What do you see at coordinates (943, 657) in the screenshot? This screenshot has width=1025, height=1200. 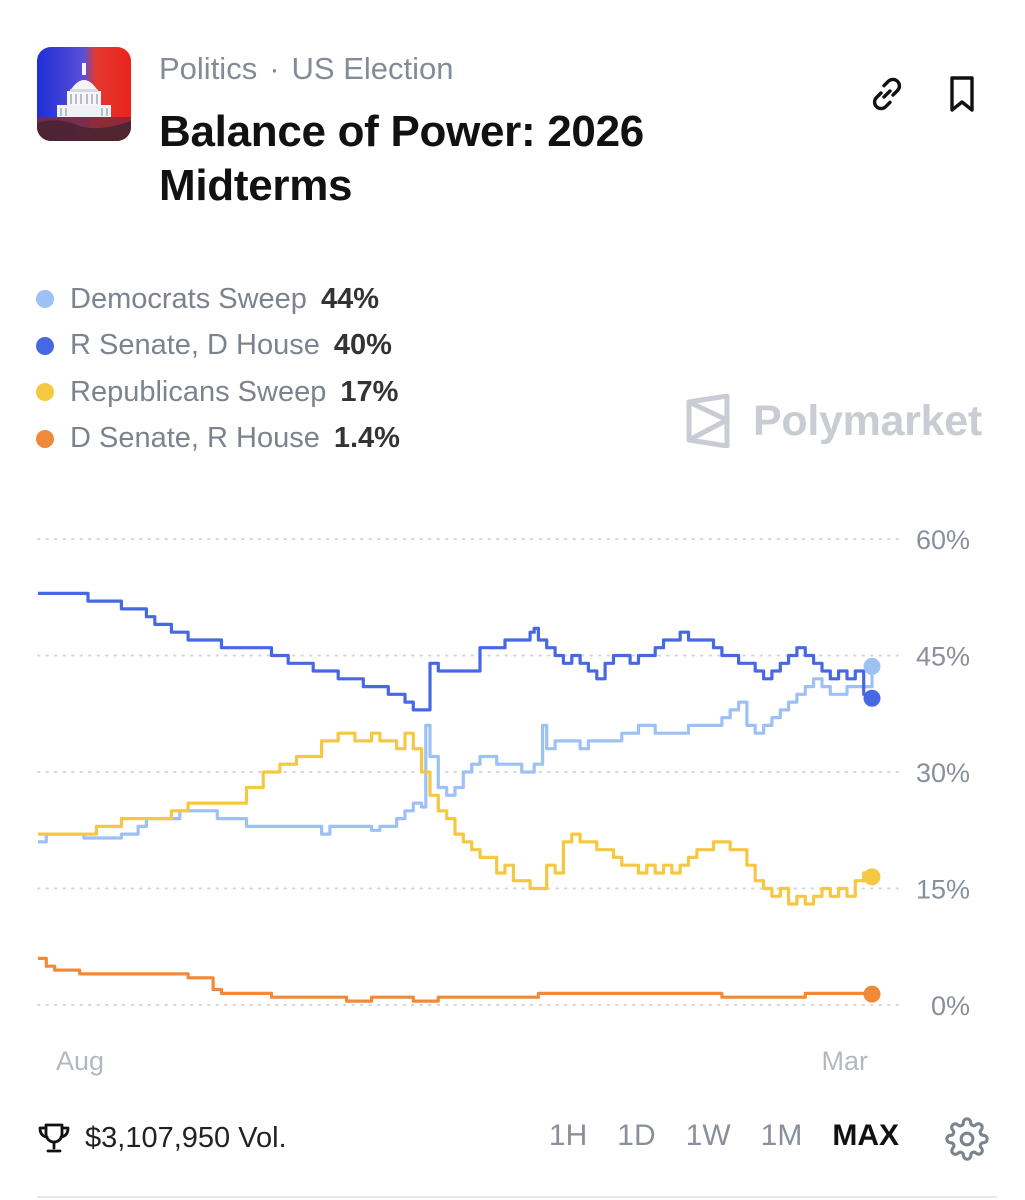 I see `y-tick-label: 45%` at bounding box center [943, 657].